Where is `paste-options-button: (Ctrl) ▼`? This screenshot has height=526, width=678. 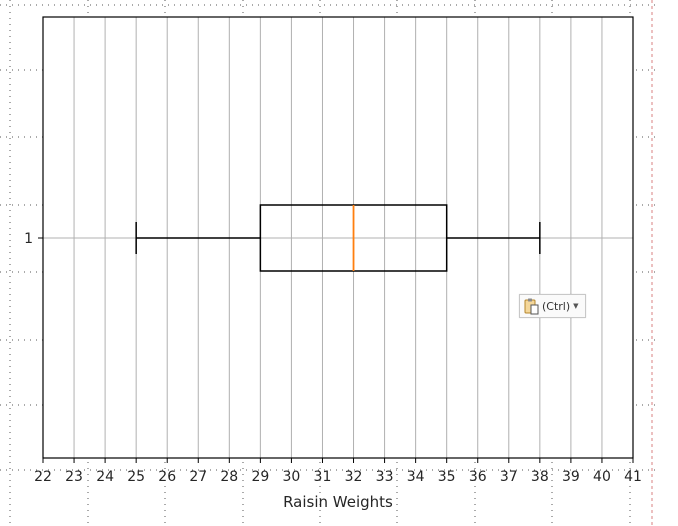 paste-options-button: (Ctrl) ▼ is located at coordinates (552, 306).